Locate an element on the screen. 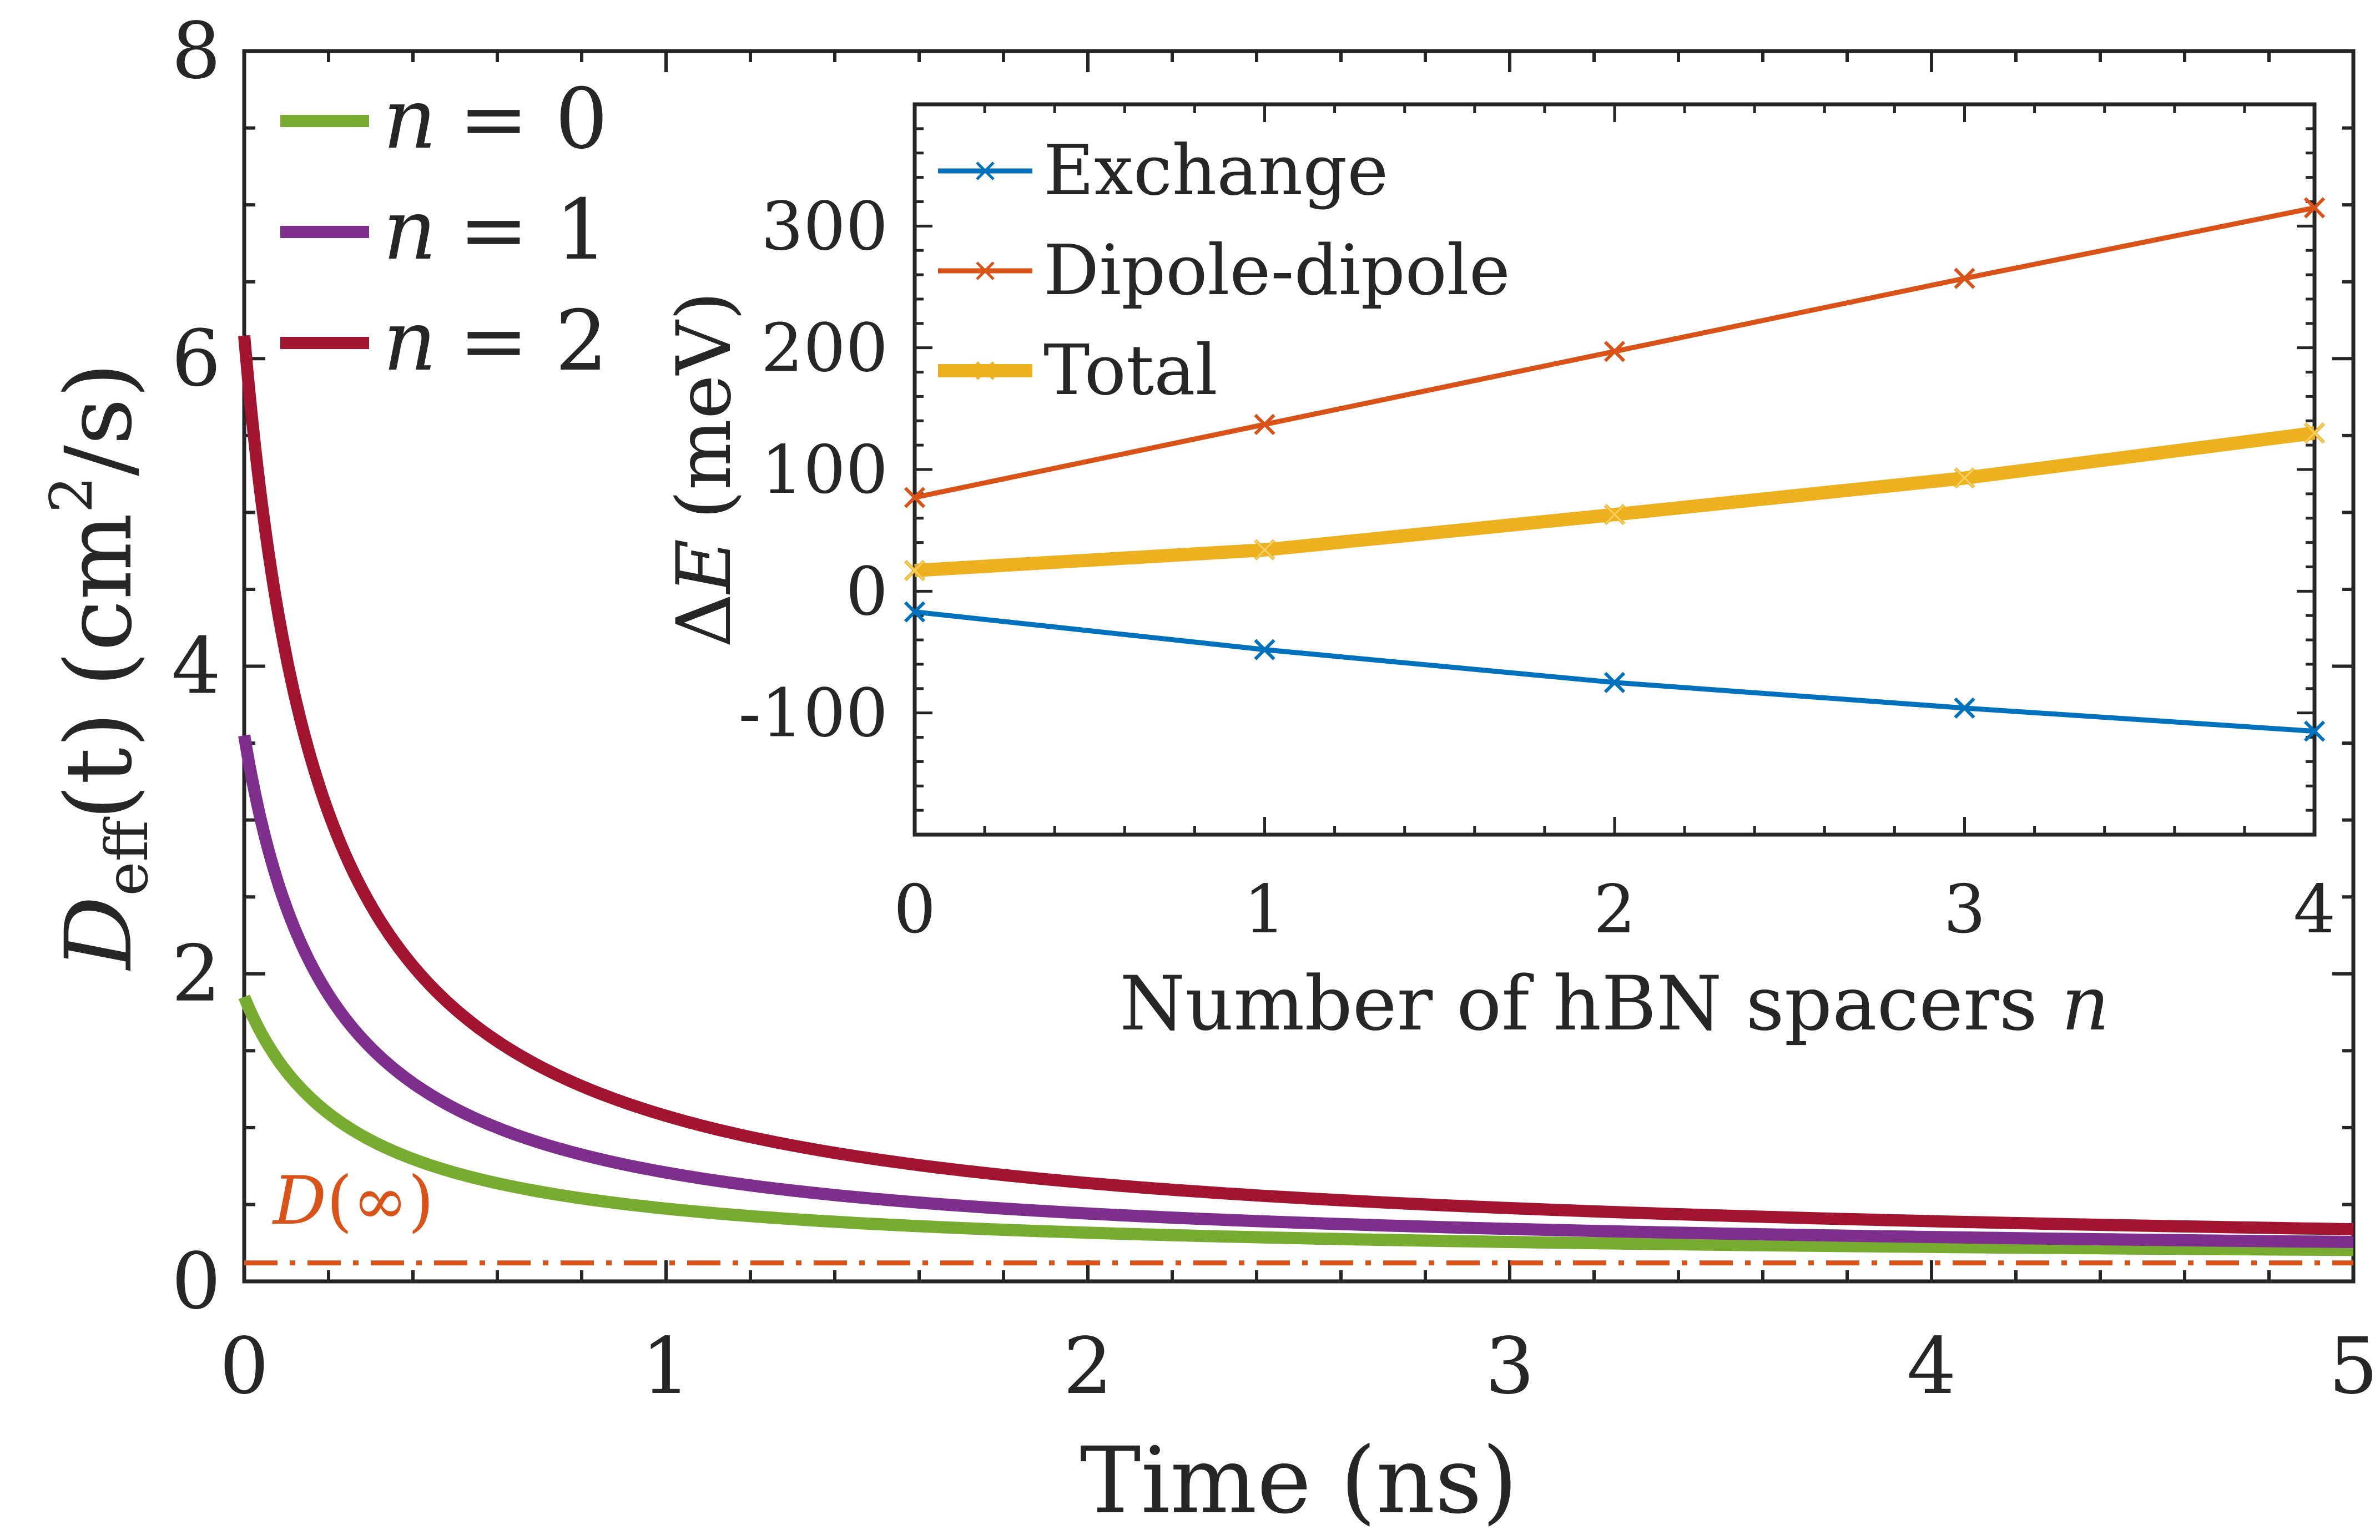 The width and height of the screenshot is (2380, 1540). inset-y-axis-label: ΔE(meV) is located at coordinates (704, 469).